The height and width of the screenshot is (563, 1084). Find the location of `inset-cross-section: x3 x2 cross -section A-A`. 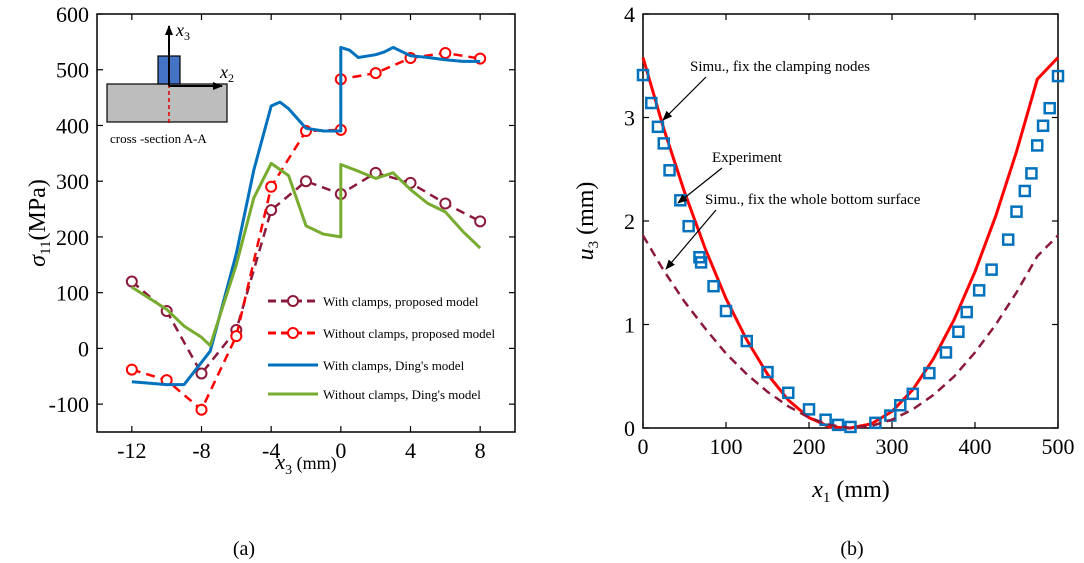

inset-cross-section: x3 x2 cross -section A-A is located at coordinates (170, 83).